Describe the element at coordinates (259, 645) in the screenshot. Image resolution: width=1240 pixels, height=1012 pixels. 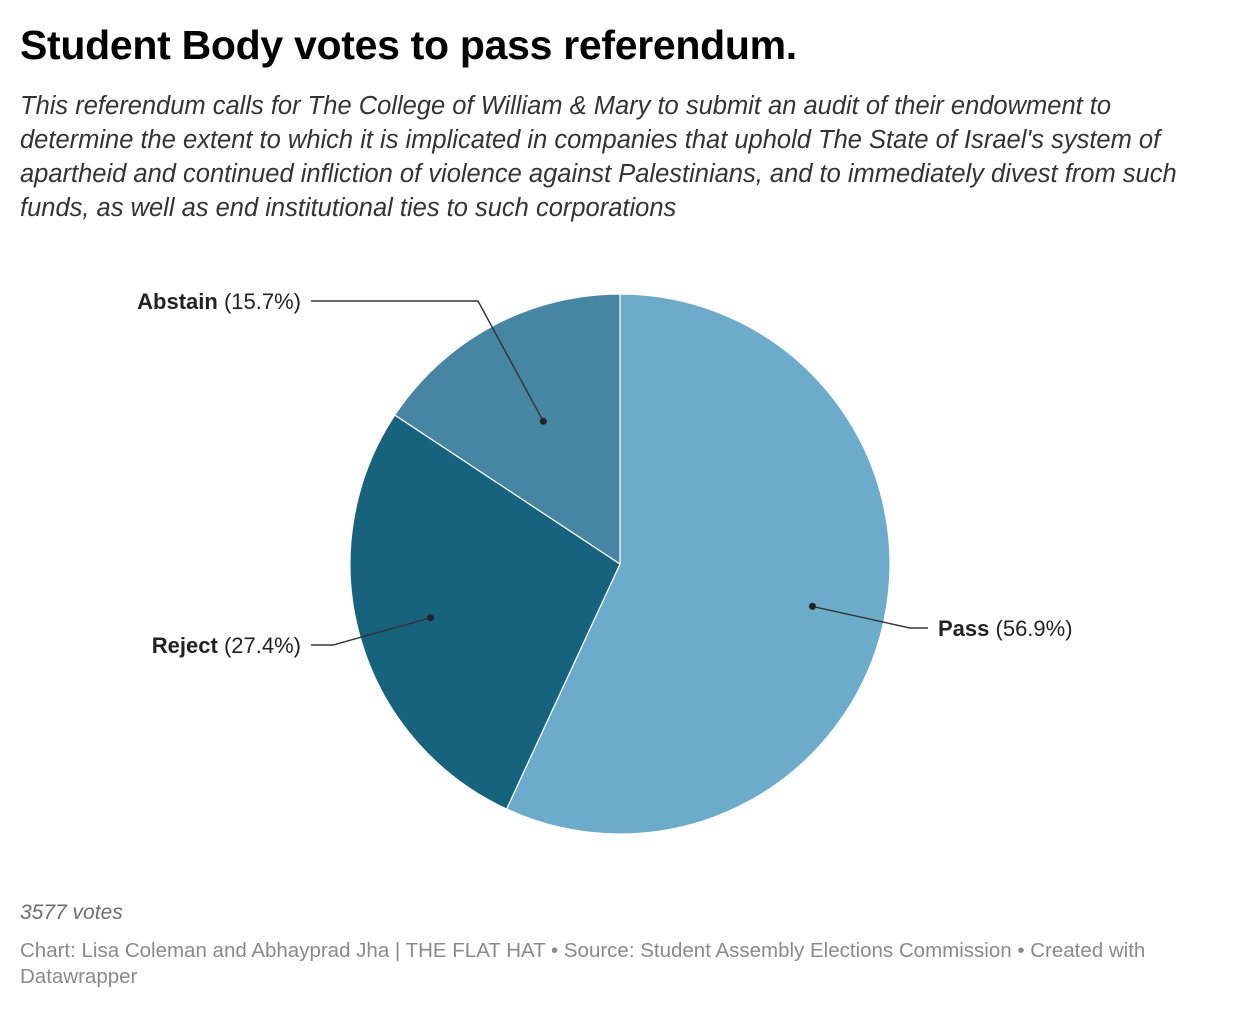
I see `slice-label-value: (27.4%)` at that location.